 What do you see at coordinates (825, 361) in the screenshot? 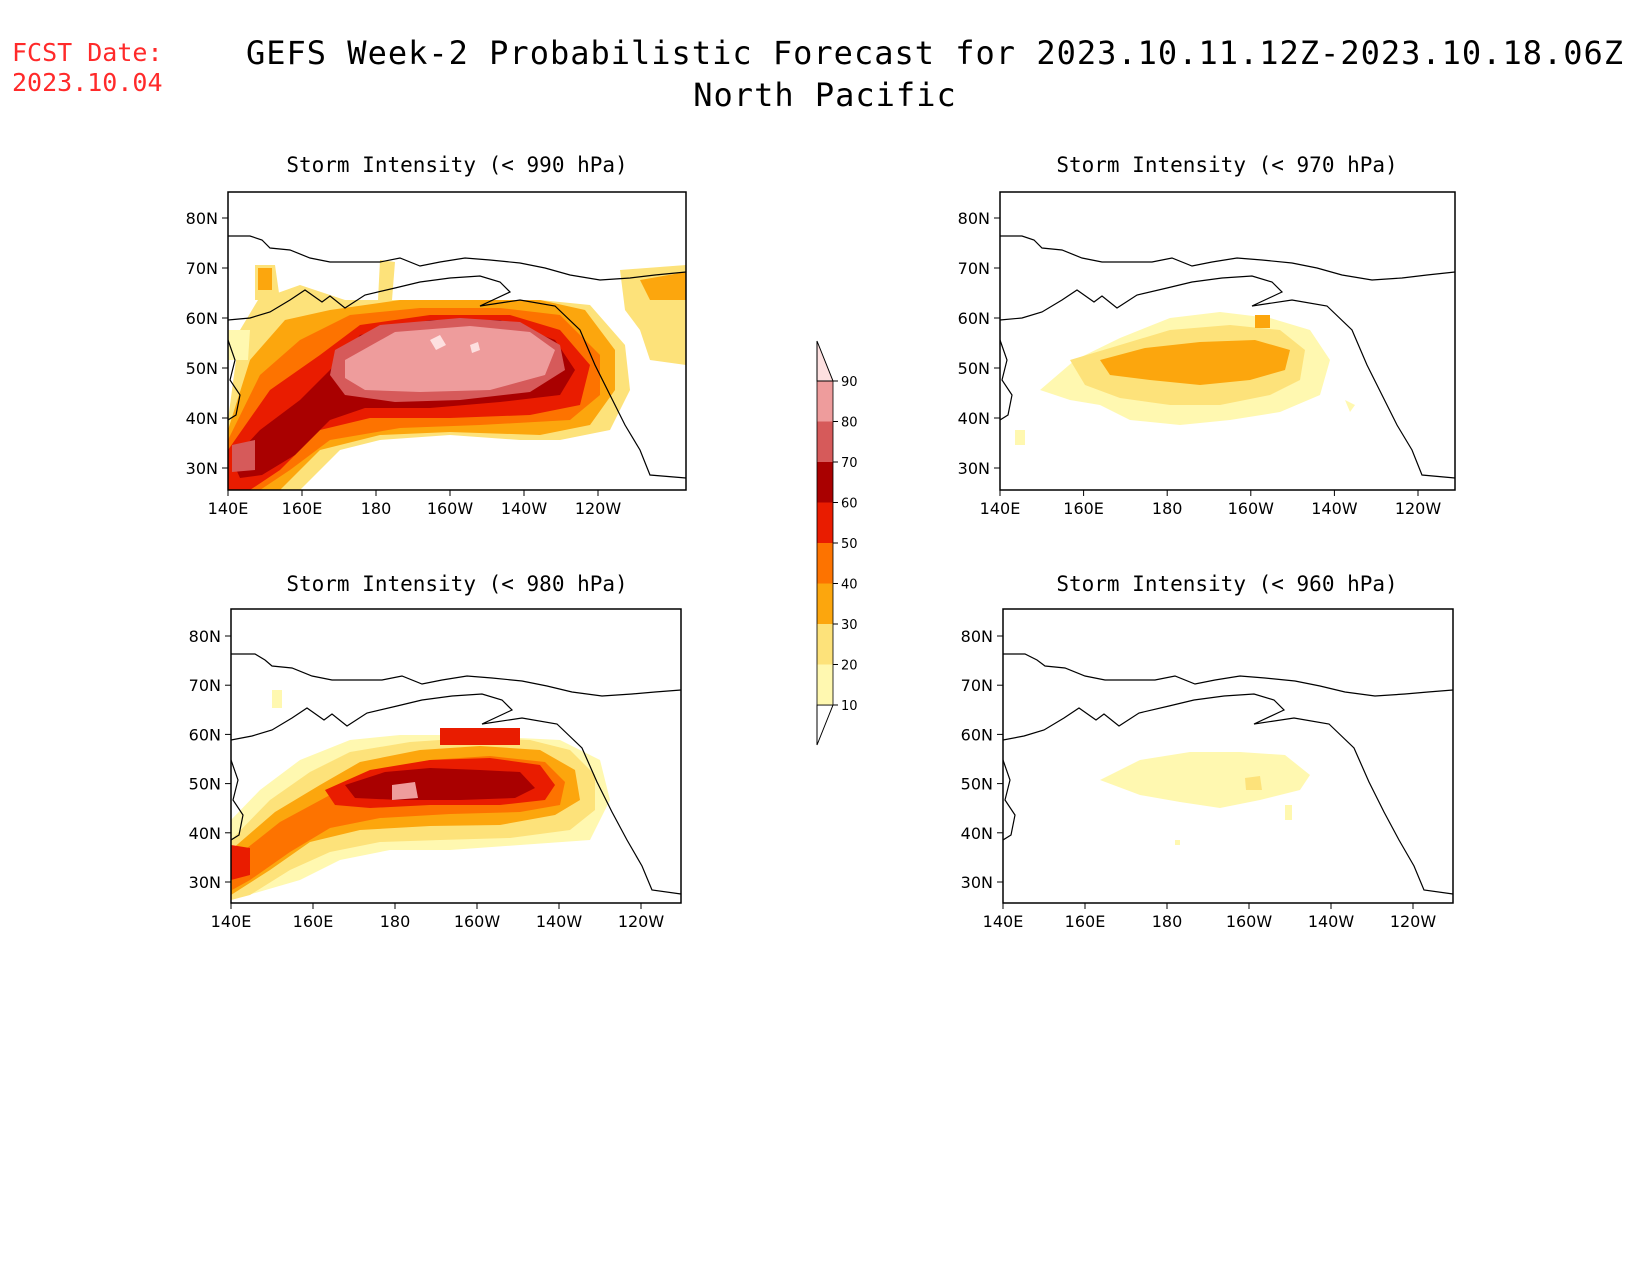
I see `colorbar-tip-high` at bounding box center [825, 361].